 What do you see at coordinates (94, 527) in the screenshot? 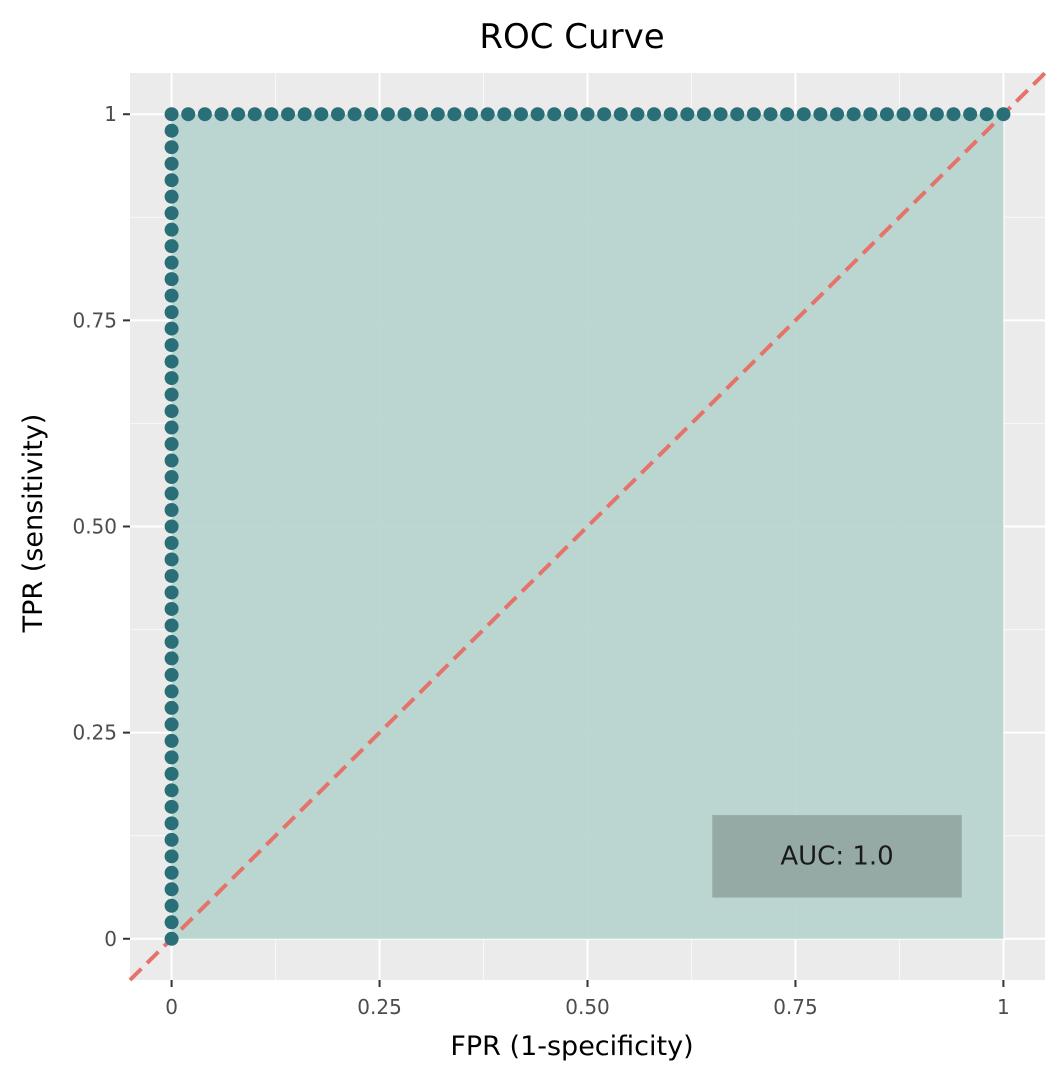
I see `y-tick-label: 0.50` at bounding box center [94, 527].